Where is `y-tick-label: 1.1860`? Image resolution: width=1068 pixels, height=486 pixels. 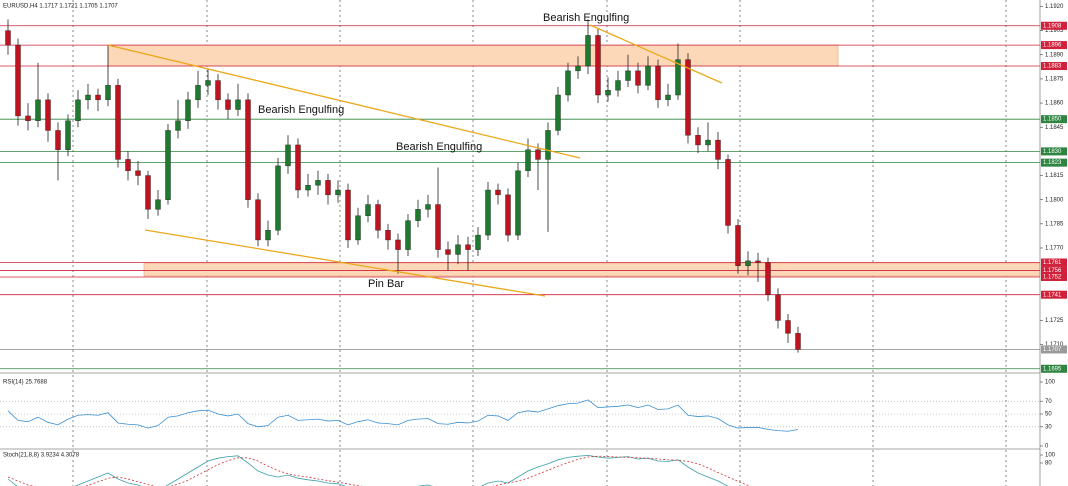 y-tick-label: 1.1860 is located at coordinates (1054, 104).